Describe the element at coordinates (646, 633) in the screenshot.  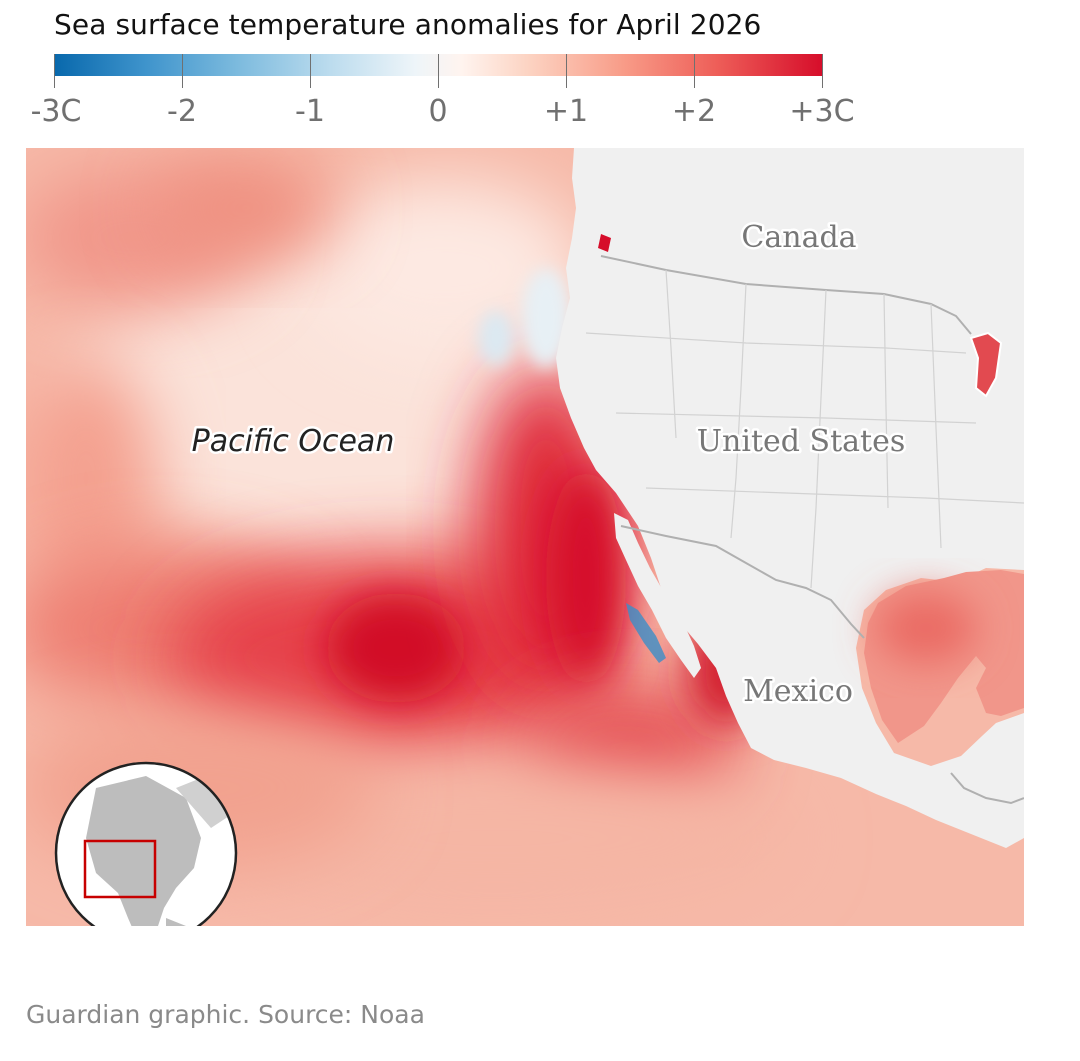
I see `cool-anomaly-strip` at that location.